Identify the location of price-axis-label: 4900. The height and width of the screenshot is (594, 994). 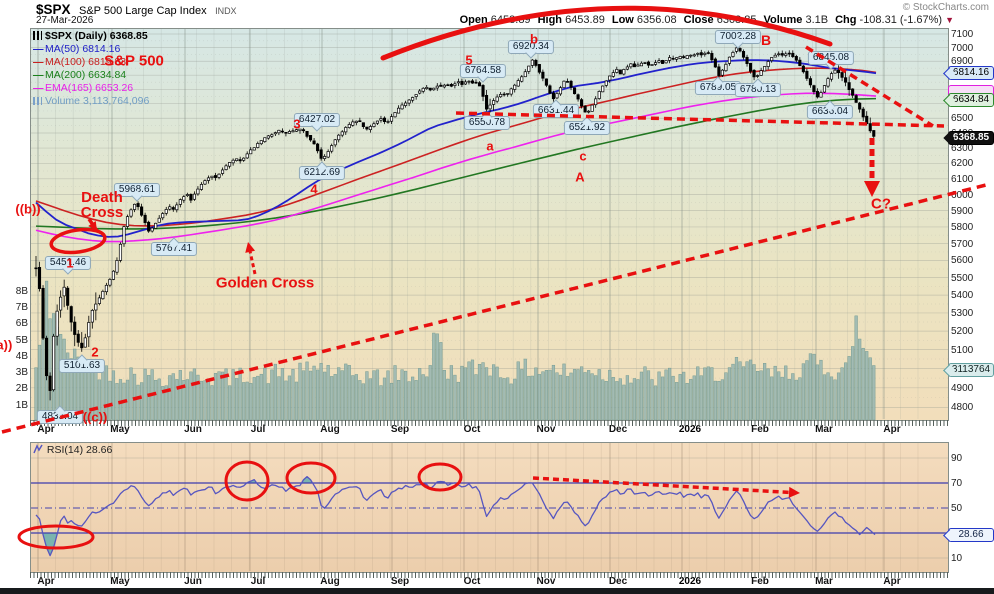
(962, 388).